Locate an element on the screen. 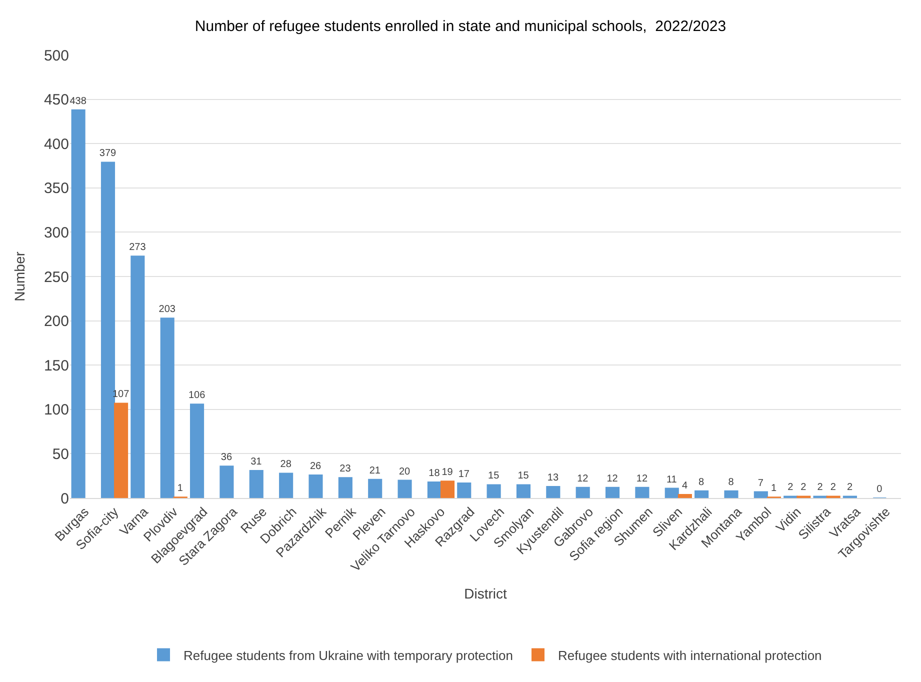  y-tick-label: 100 is located at coordinates (56, 410).